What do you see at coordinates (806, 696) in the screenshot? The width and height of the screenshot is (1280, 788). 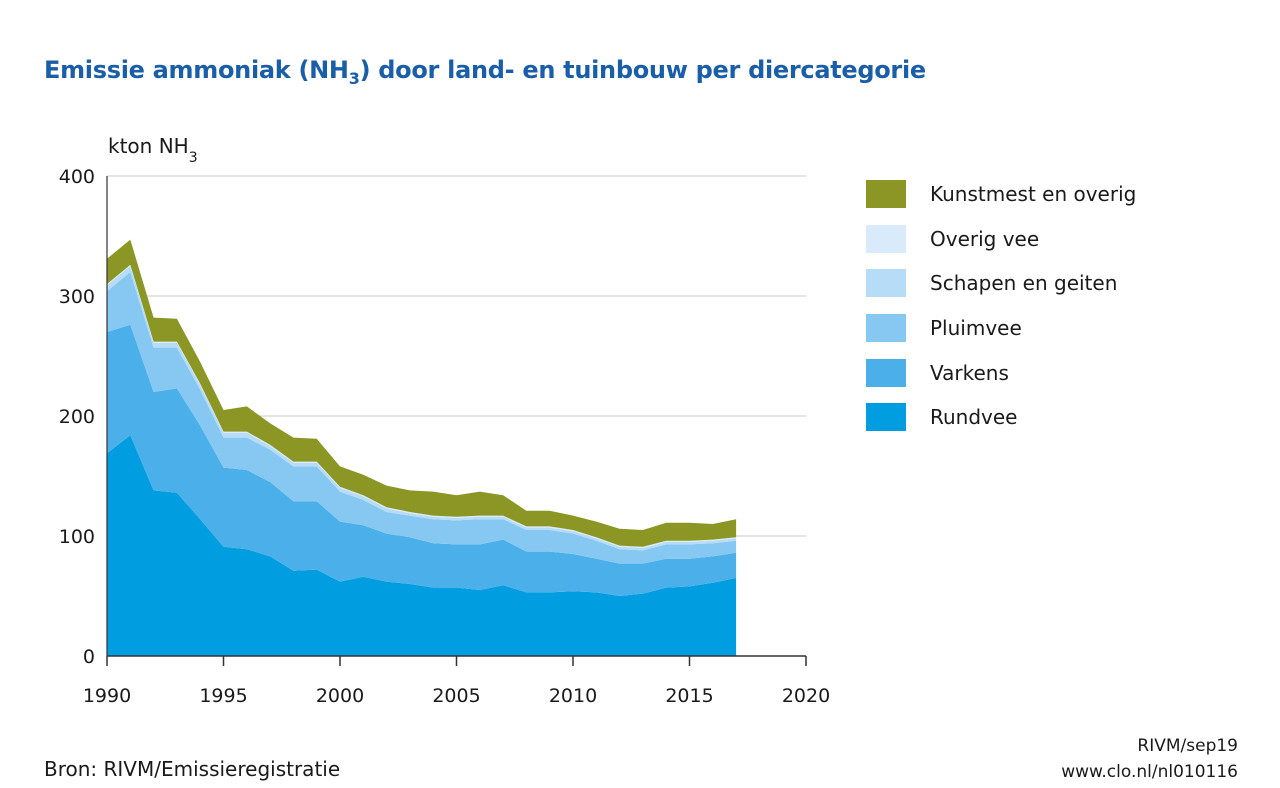 I see `x-tick-label-2020: 2020` at bounding box center [806, 696].